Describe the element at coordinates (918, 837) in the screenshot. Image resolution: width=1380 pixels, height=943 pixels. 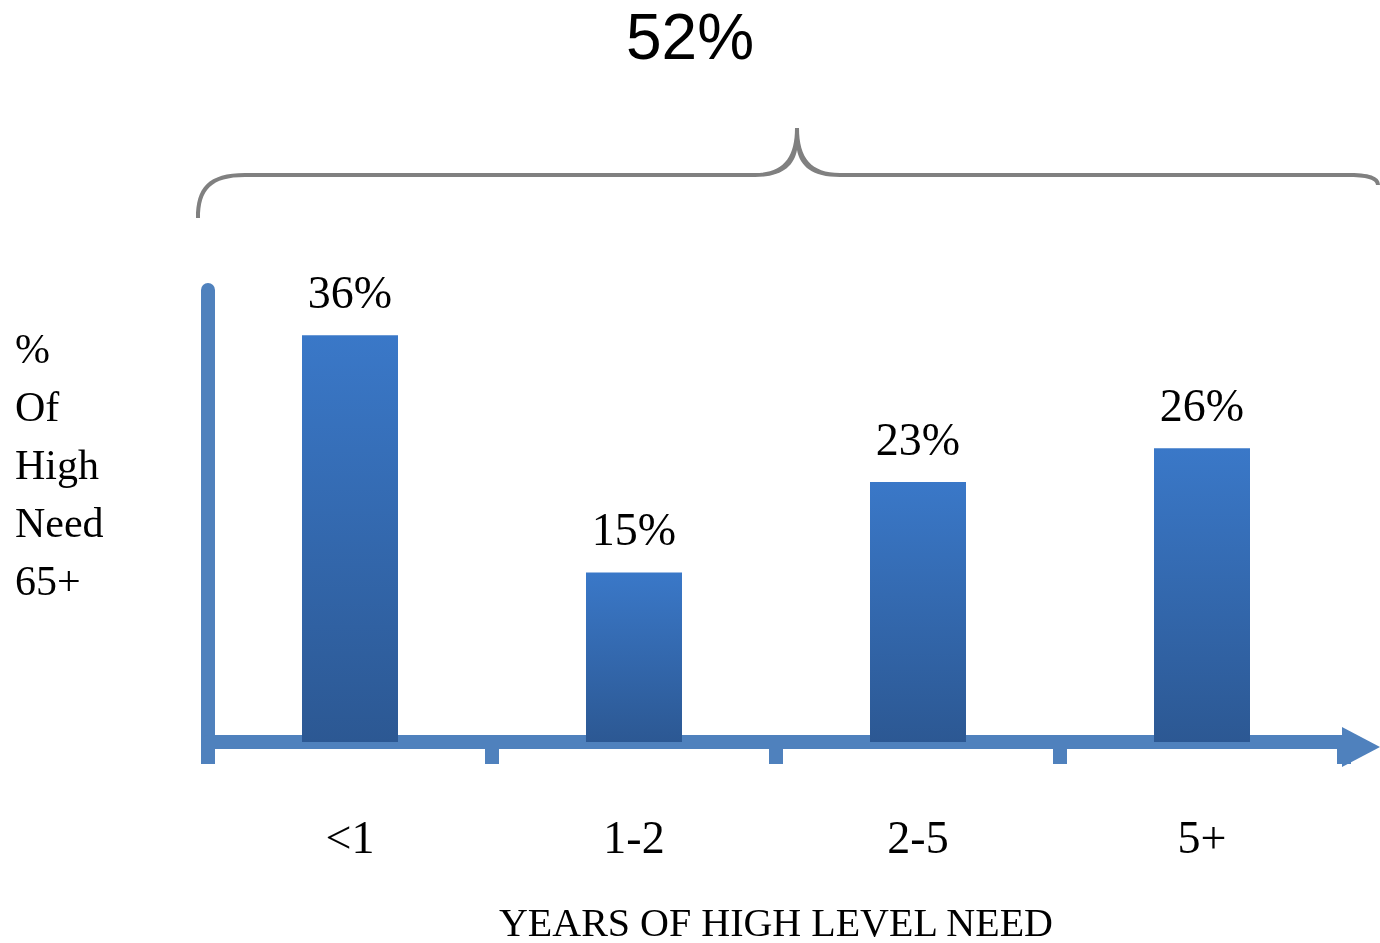
I see `x-tick-label: 2-5` at that location.